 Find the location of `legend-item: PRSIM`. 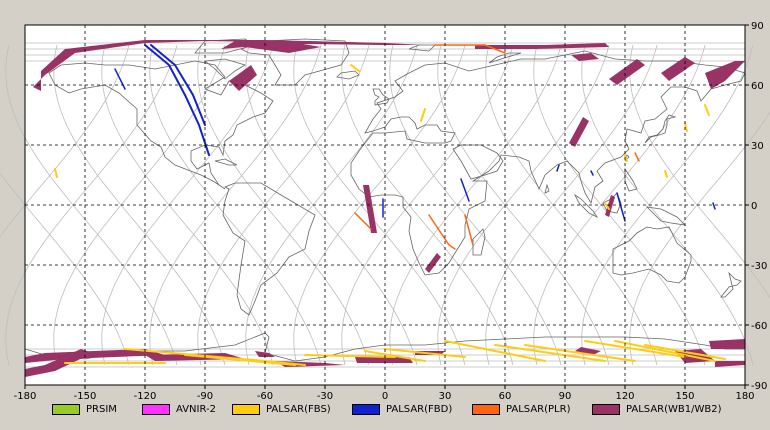

legend-item: PRSIM is located at coordinates (84, 409).